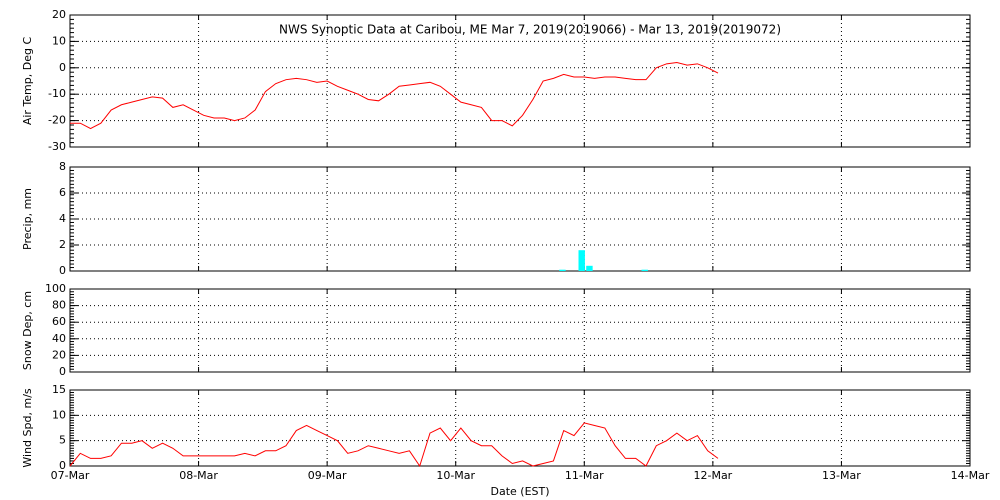 This screenshot has height=500, width=1000. What do you see at coordinates (57, 93) in the screenshot?
I see `y-tick-label: -10` at bounding box center [57, 93].